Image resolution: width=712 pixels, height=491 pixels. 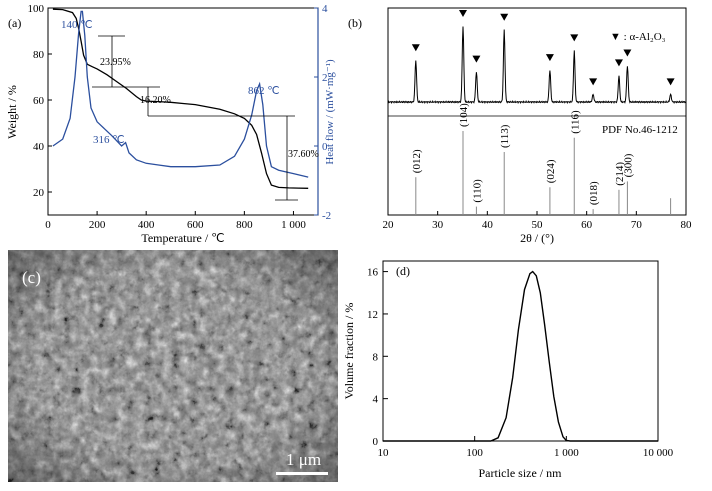 What do you see at coordinates (505, 136) in the screenshot?
I see `hkl-label: (113)` at bounding box center [505, 136].